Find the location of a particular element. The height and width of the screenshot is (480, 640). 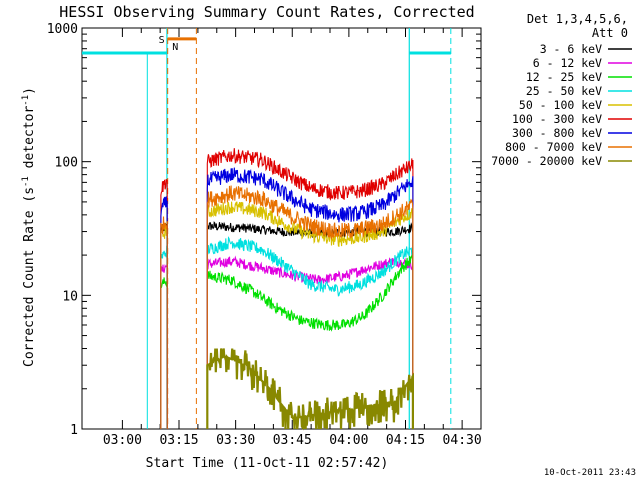

legend-header-line1: Det 1,3,4,5,6, is located at coordinates (577, 19).